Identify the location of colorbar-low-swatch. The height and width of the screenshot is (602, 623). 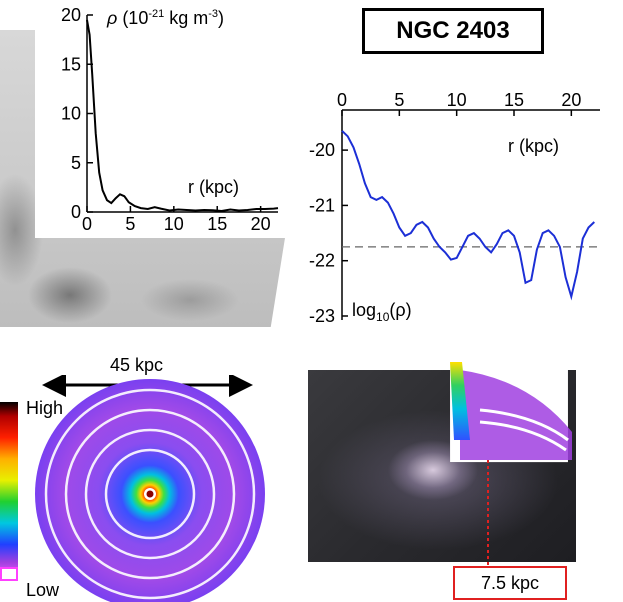
(9, 574).